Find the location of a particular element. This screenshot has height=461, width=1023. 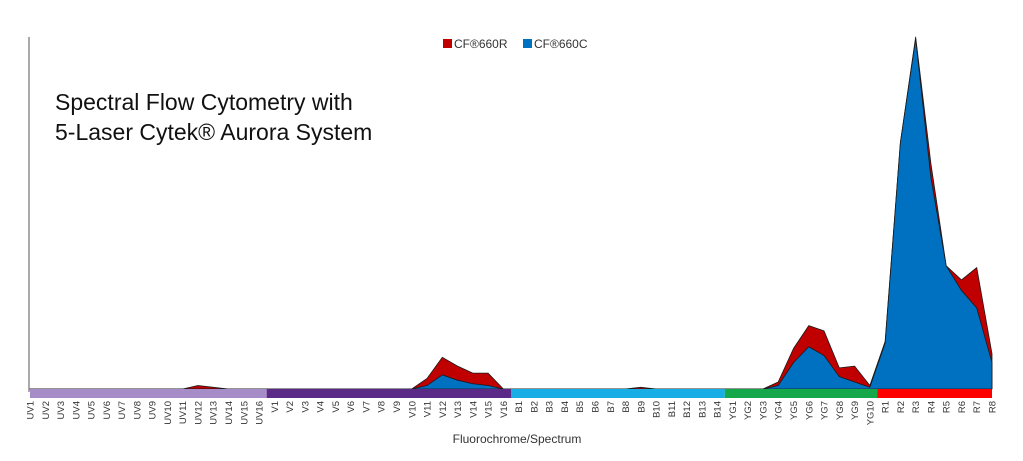

x-tick-label: B3 is located at coordinates (550, 407).